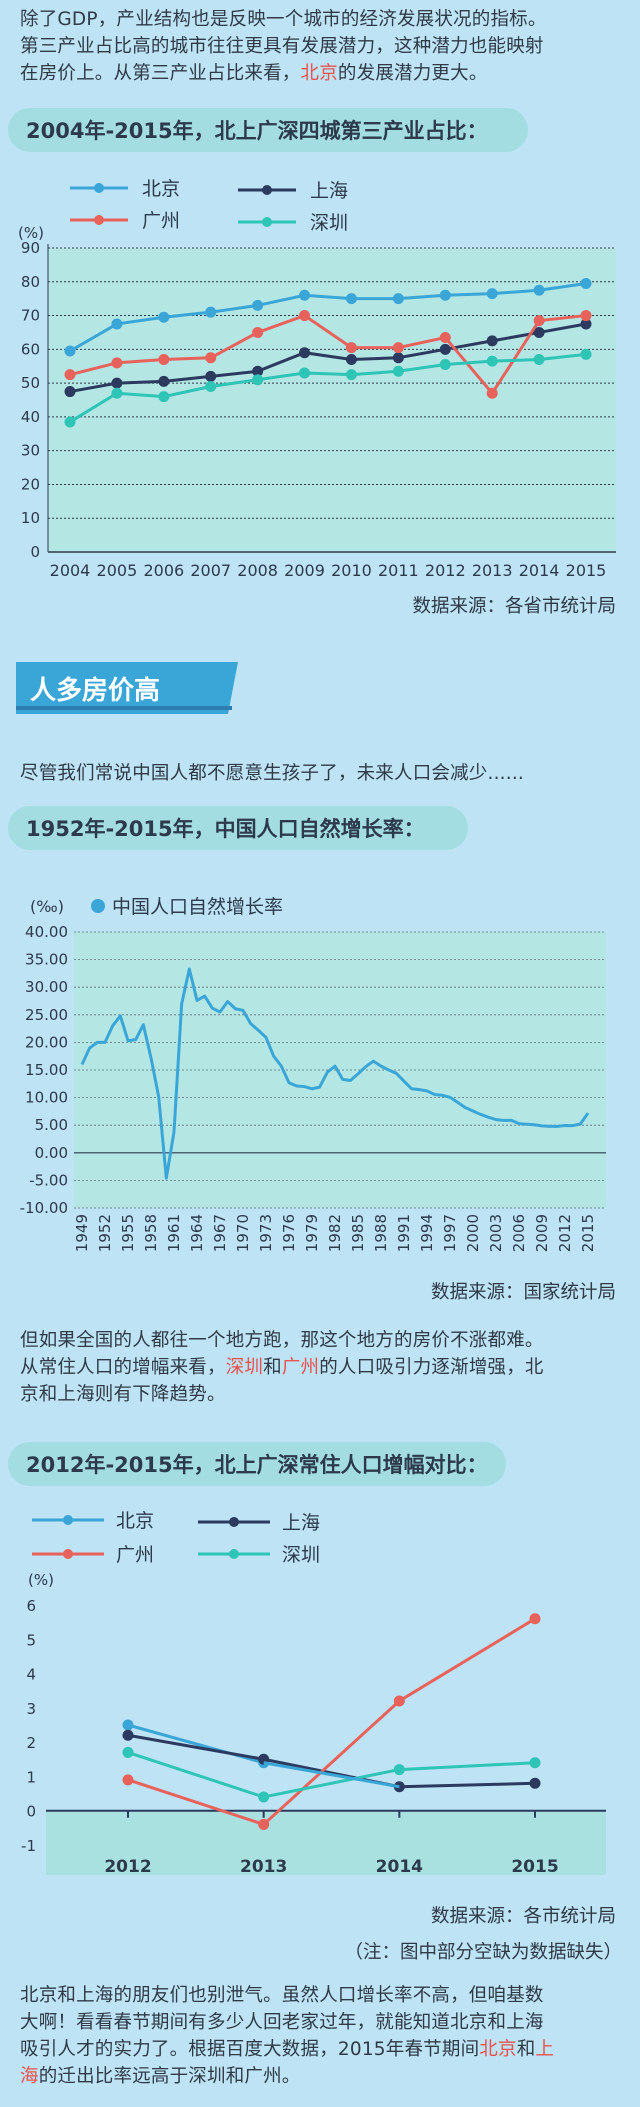  Describe the element at coordinates (257, 570) in the screenshot. I see `x-tick-label: 2008` at that location.